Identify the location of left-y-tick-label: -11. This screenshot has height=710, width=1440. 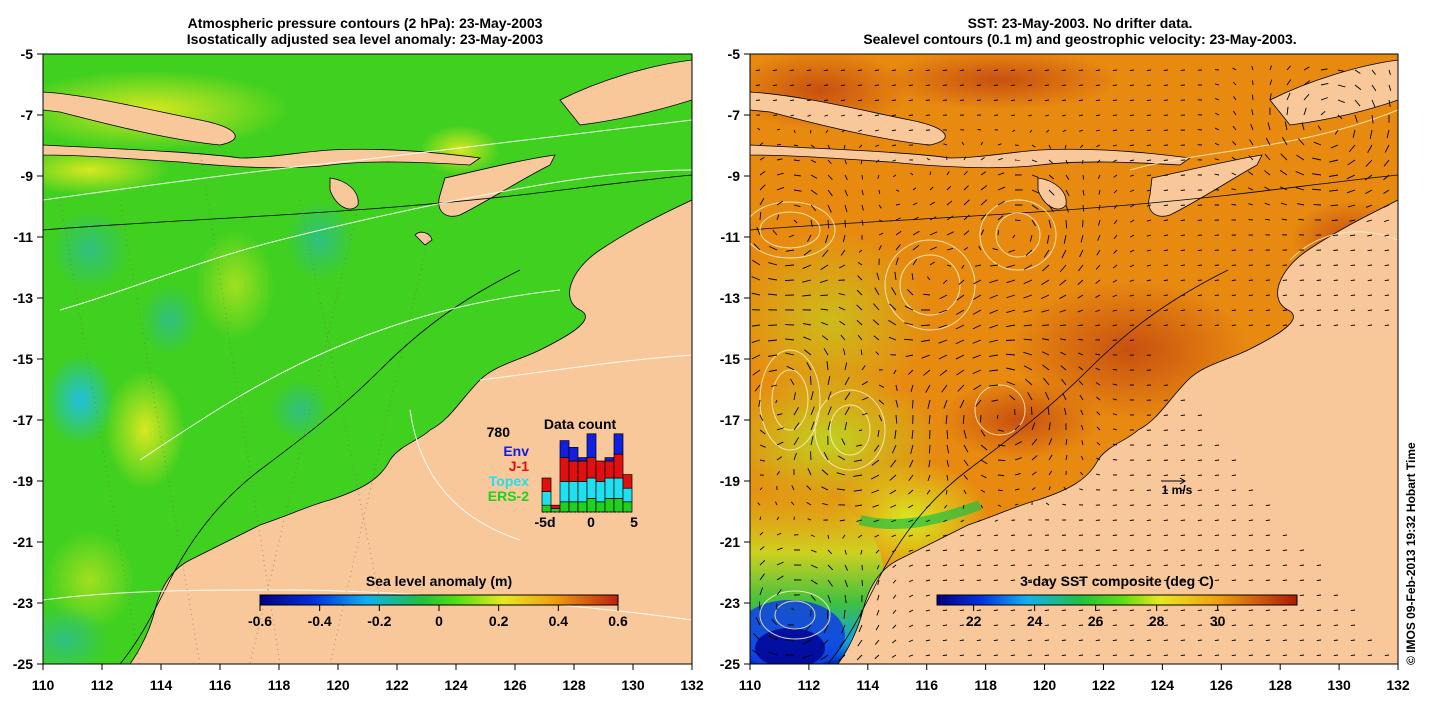
(24, 237).